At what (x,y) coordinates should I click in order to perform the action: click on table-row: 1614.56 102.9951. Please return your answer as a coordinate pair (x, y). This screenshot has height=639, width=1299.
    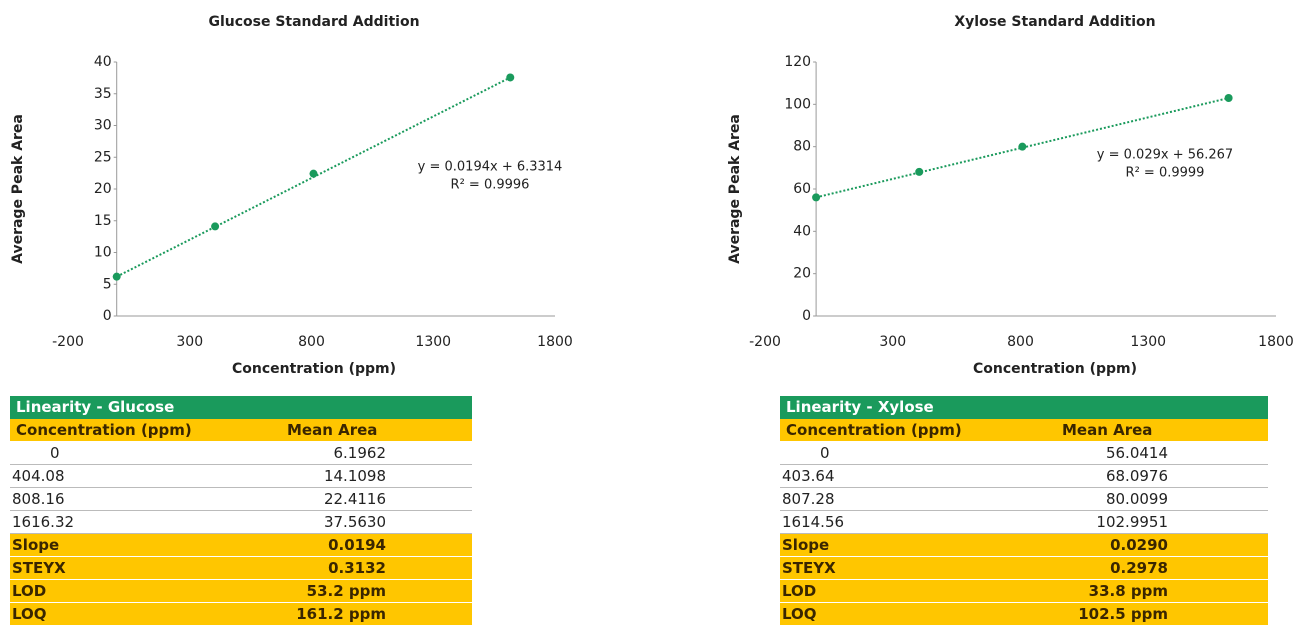
    Looking at the image, I should click on (1024, 522).